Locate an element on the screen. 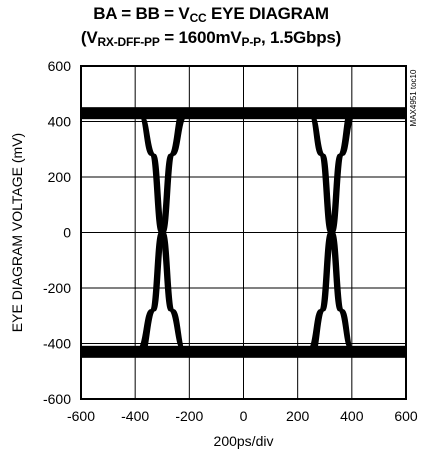 The width and height of the screenshot is (422, 458). figure-reference-note: MAX4951 toc10 is located at coordinates (413, 97).